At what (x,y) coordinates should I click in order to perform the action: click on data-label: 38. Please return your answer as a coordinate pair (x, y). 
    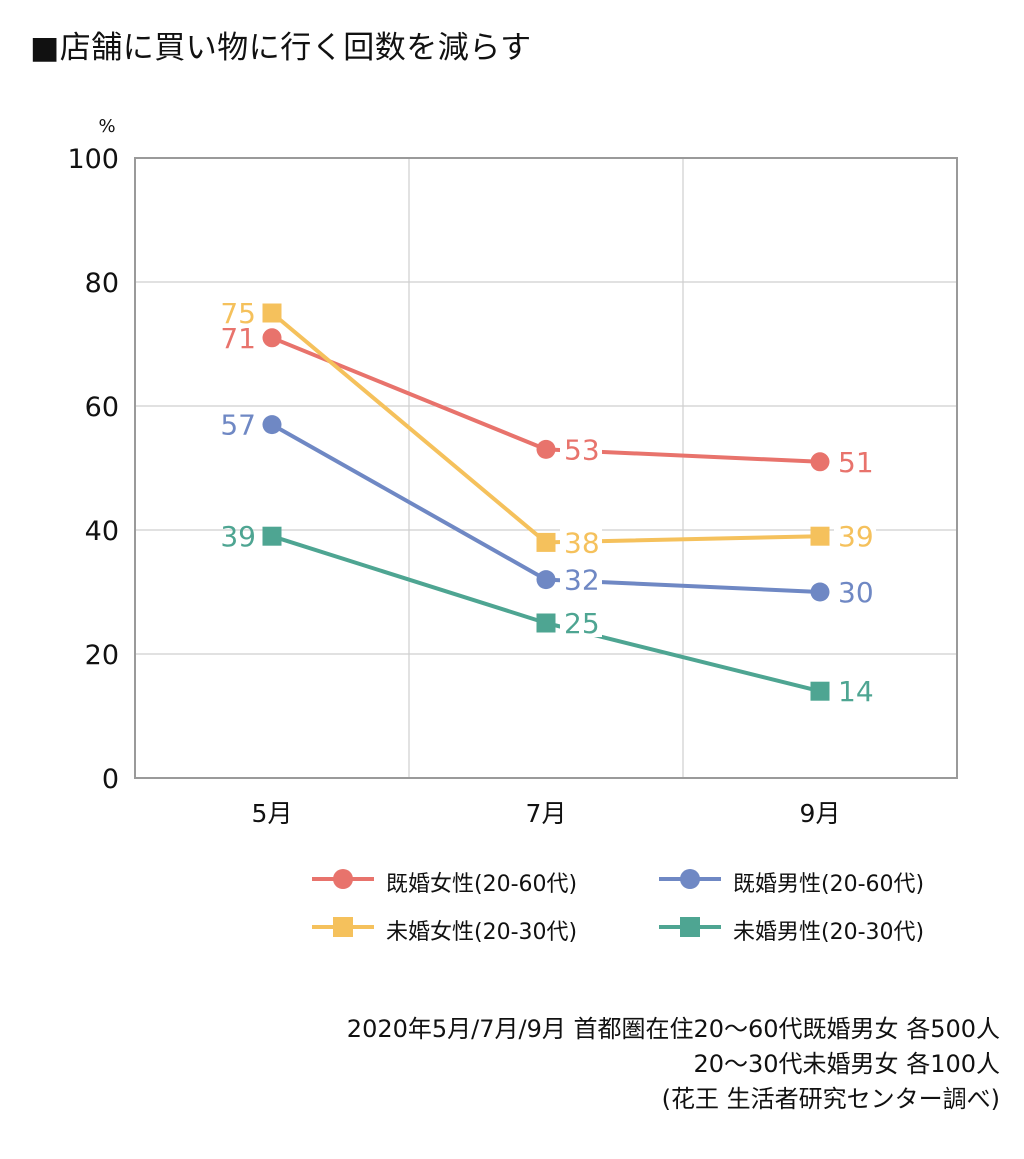
    Looking at the image, I should click on (582, 542).